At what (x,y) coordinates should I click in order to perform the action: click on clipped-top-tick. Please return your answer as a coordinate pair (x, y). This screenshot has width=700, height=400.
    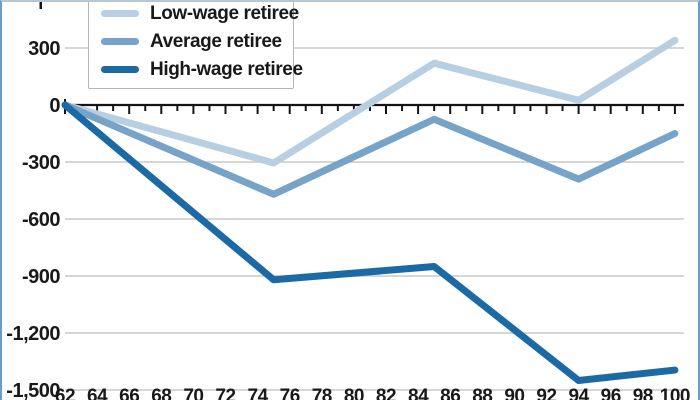
    Looking at the image, I should click on (40, 5).